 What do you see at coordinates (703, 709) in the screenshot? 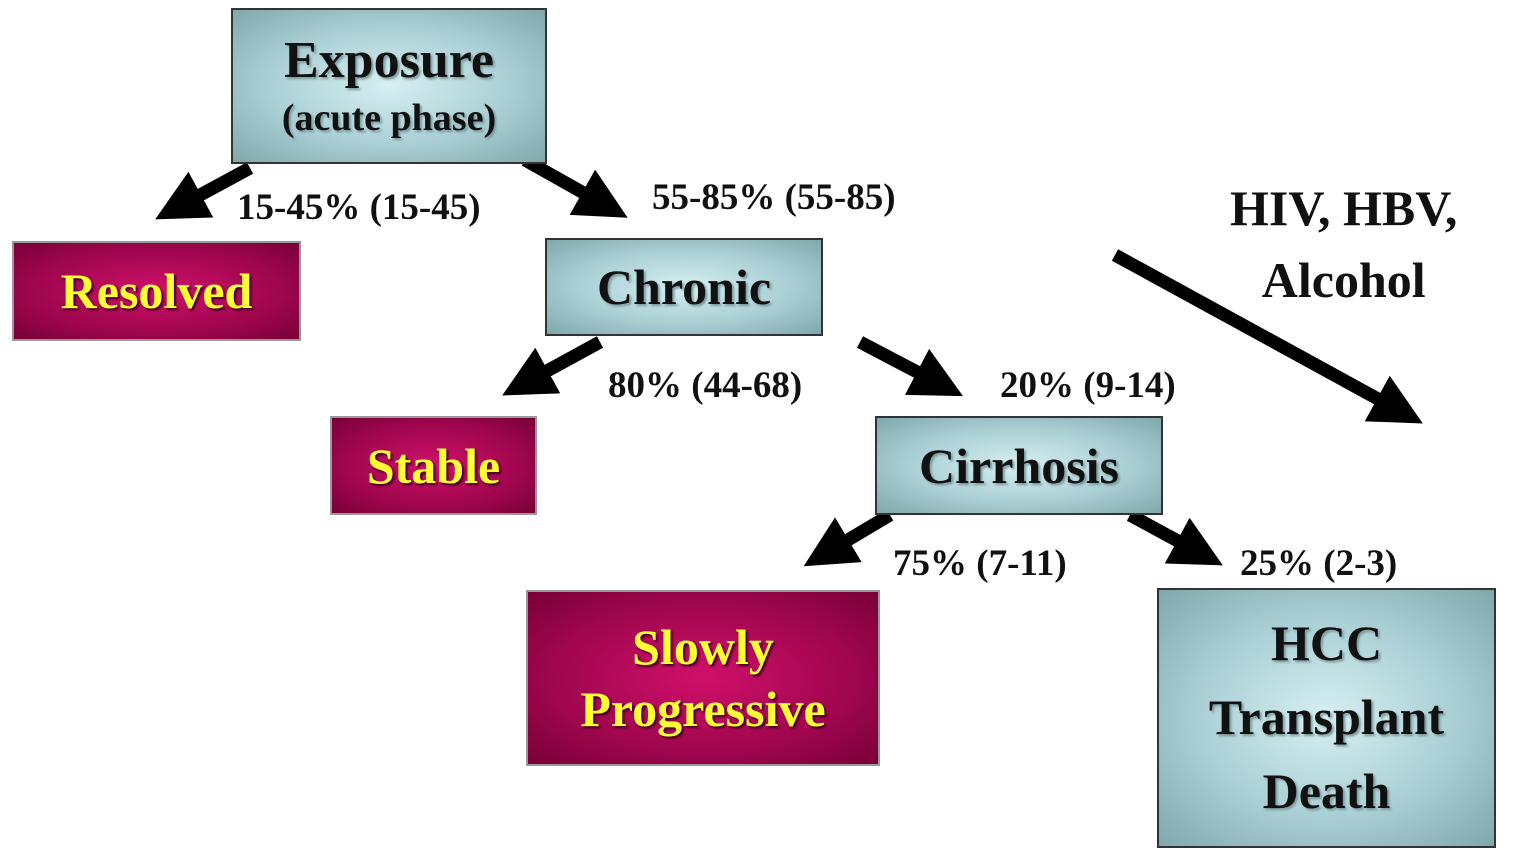
I see `node-text: Progressive` at bounding box center [703, 709].